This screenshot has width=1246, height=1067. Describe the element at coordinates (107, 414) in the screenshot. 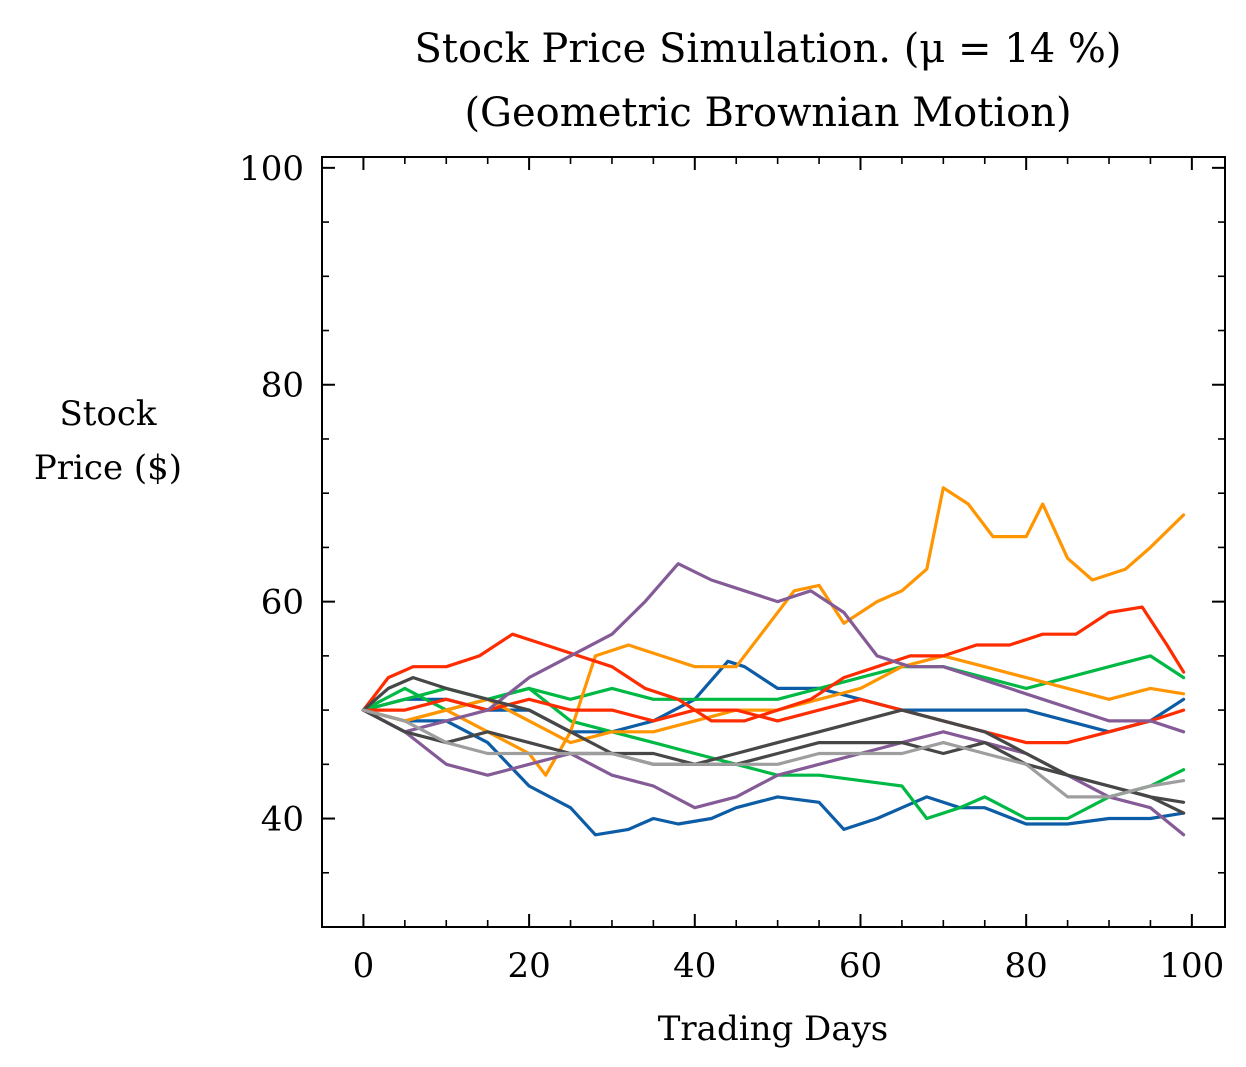

I see `y-axis-label-line1: Stock` at that location.